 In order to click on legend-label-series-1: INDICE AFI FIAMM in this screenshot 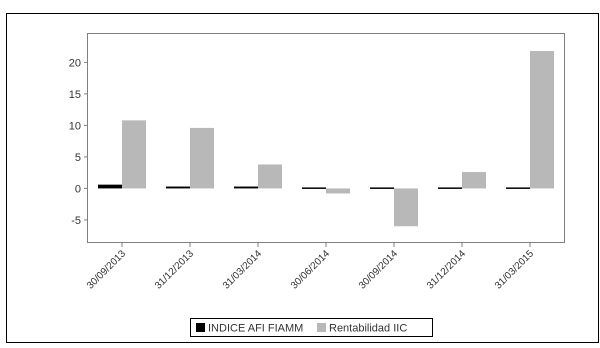, I will do `click(255, 329)`.